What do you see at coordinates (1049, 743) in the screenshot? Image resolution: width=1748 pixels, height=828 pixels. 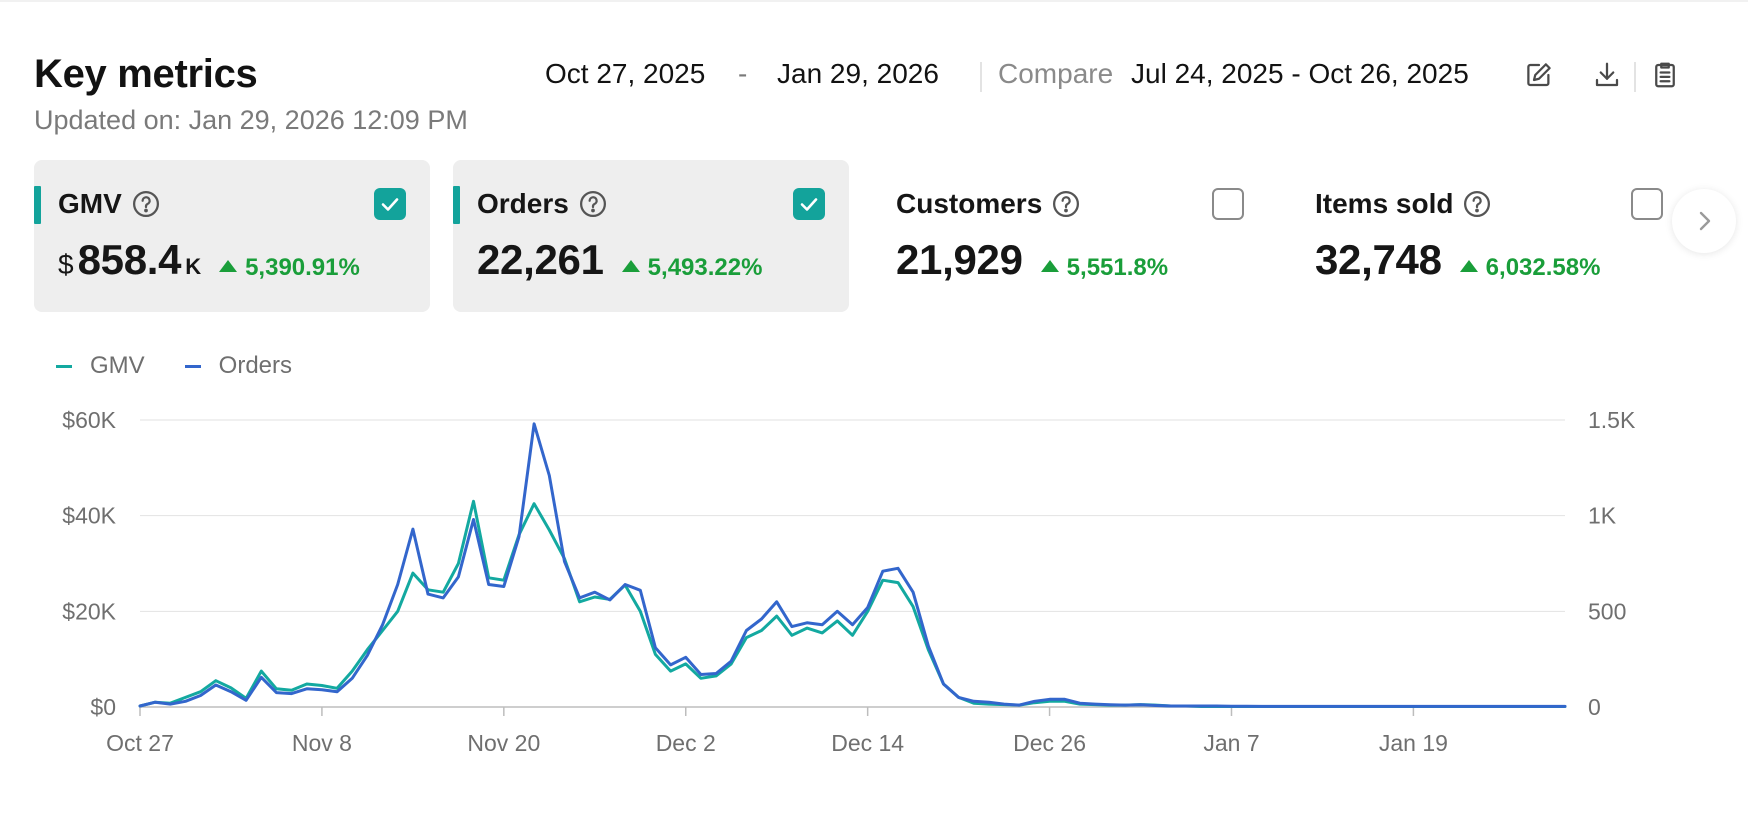 I see `x-tick-label: Dec 26` at bounding box center [1049, 743].